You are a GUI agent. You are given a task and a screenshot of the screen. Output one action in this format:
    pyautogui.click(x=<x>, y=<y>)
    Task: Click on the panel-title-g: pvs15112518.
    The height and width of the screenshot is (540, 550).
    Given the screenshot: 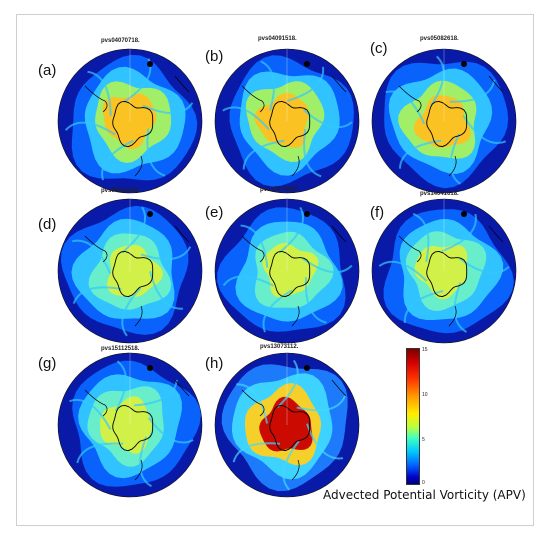 What is the action you would take?
    pyautogui.click(x=120, y=349)
    